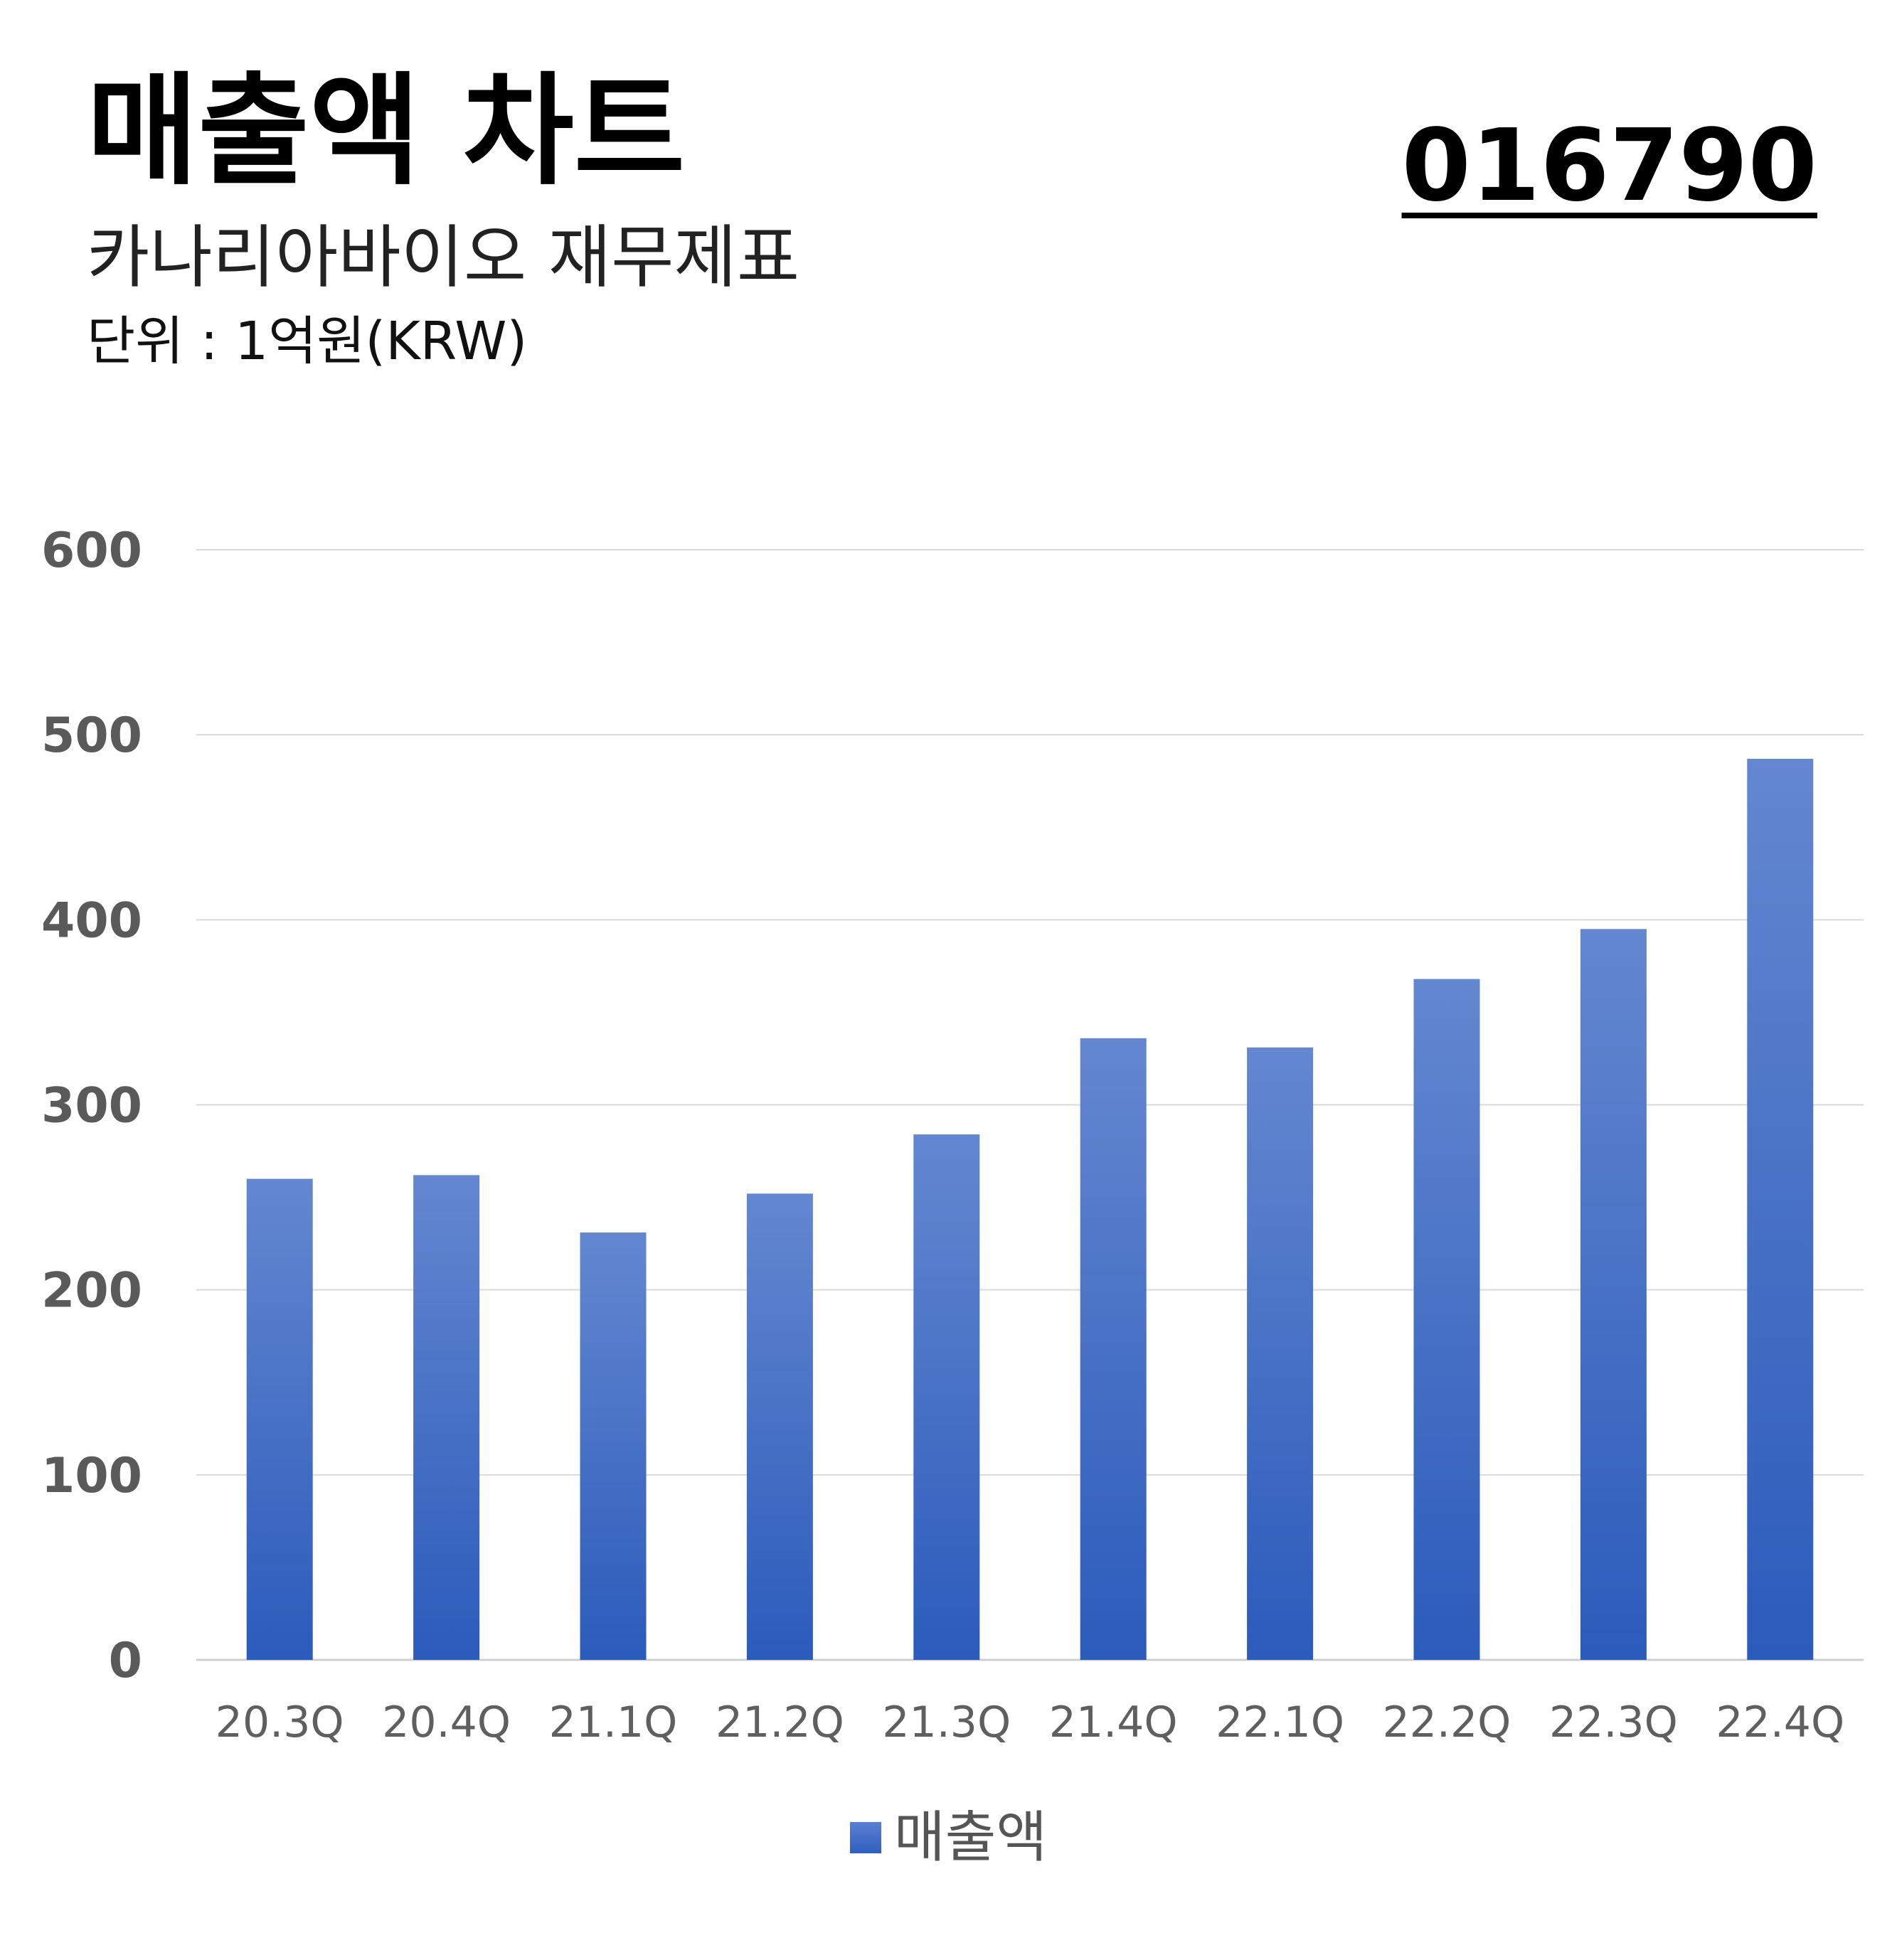 The height and width of the screenshot is (1960, 1897). I want to click on legend: 매출액, so click(948, 1837).